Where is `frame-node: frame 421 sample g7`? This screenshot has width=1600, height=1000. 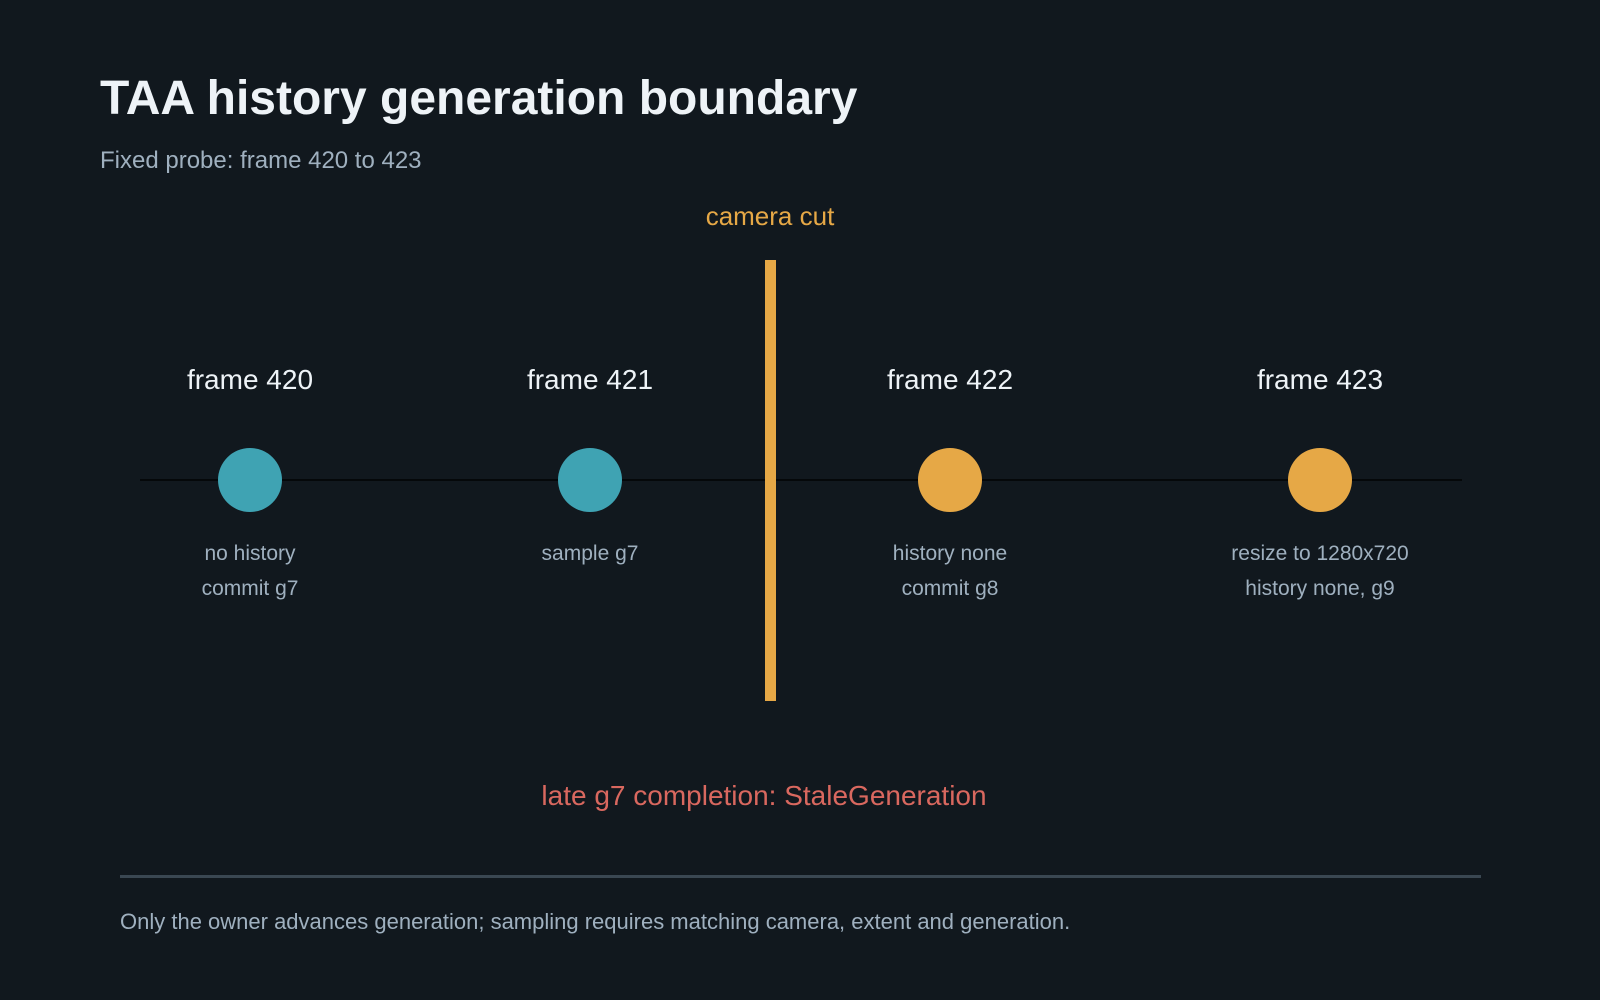 frame-node: frame 421 sample g7 is located at coordinates (590, 464).